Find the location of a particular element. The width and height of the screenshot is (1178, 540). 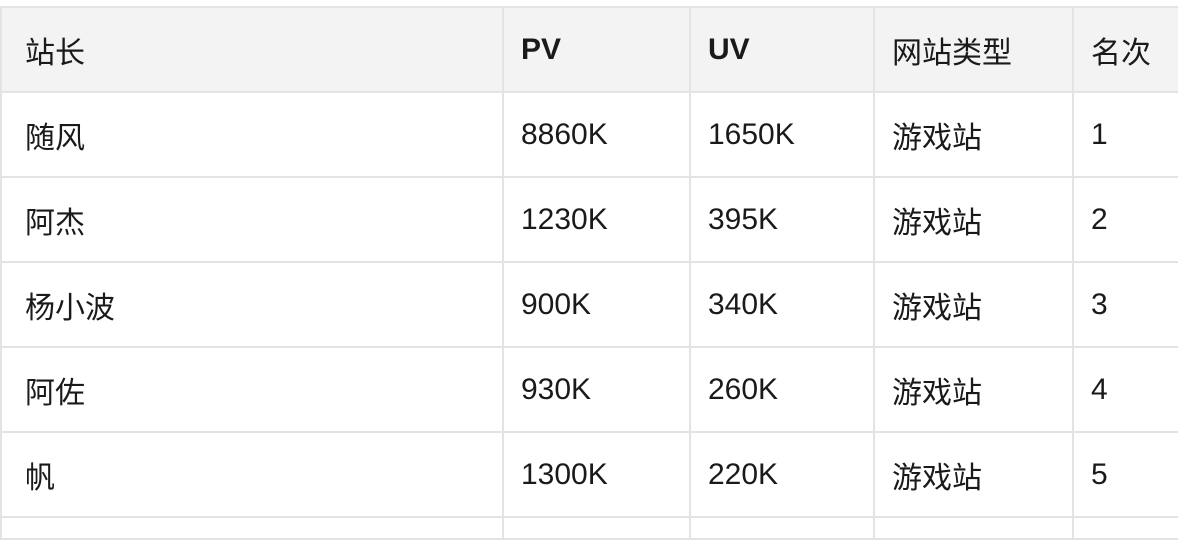

cell-pv: 8860K is located at coordinates (596, 134).